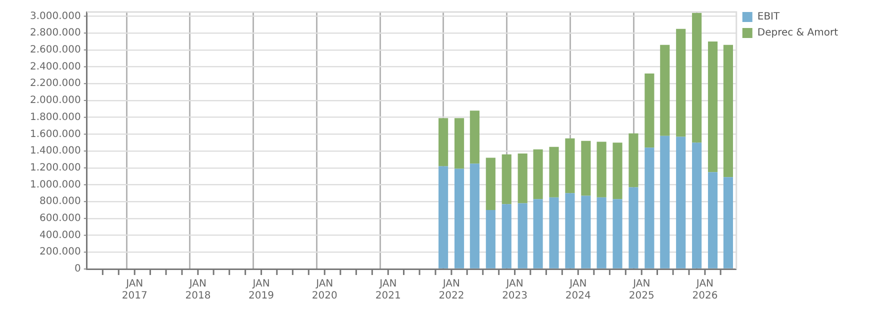 Image resolution: width=876 pixels, height=313 pixels. Describe the element at coordinates (705, 290) in the screenshot. I see `x-tick-label: JAN 2026` at that location.